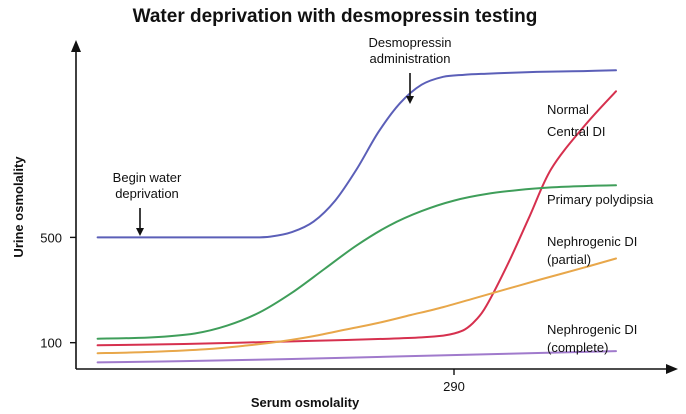  Describe the element at coordinates (409, 42) in the screenshot. I see `annotation-desmo-text: Desmopressin` at that location.